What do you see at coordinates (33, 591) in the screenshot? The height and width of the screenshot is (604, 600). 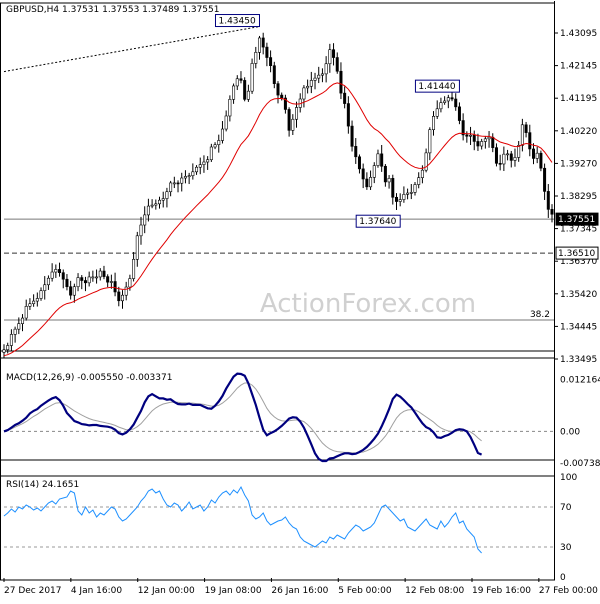 I see `x-tick-label: 27 Dec 2017` at bounding box center [33, 591].